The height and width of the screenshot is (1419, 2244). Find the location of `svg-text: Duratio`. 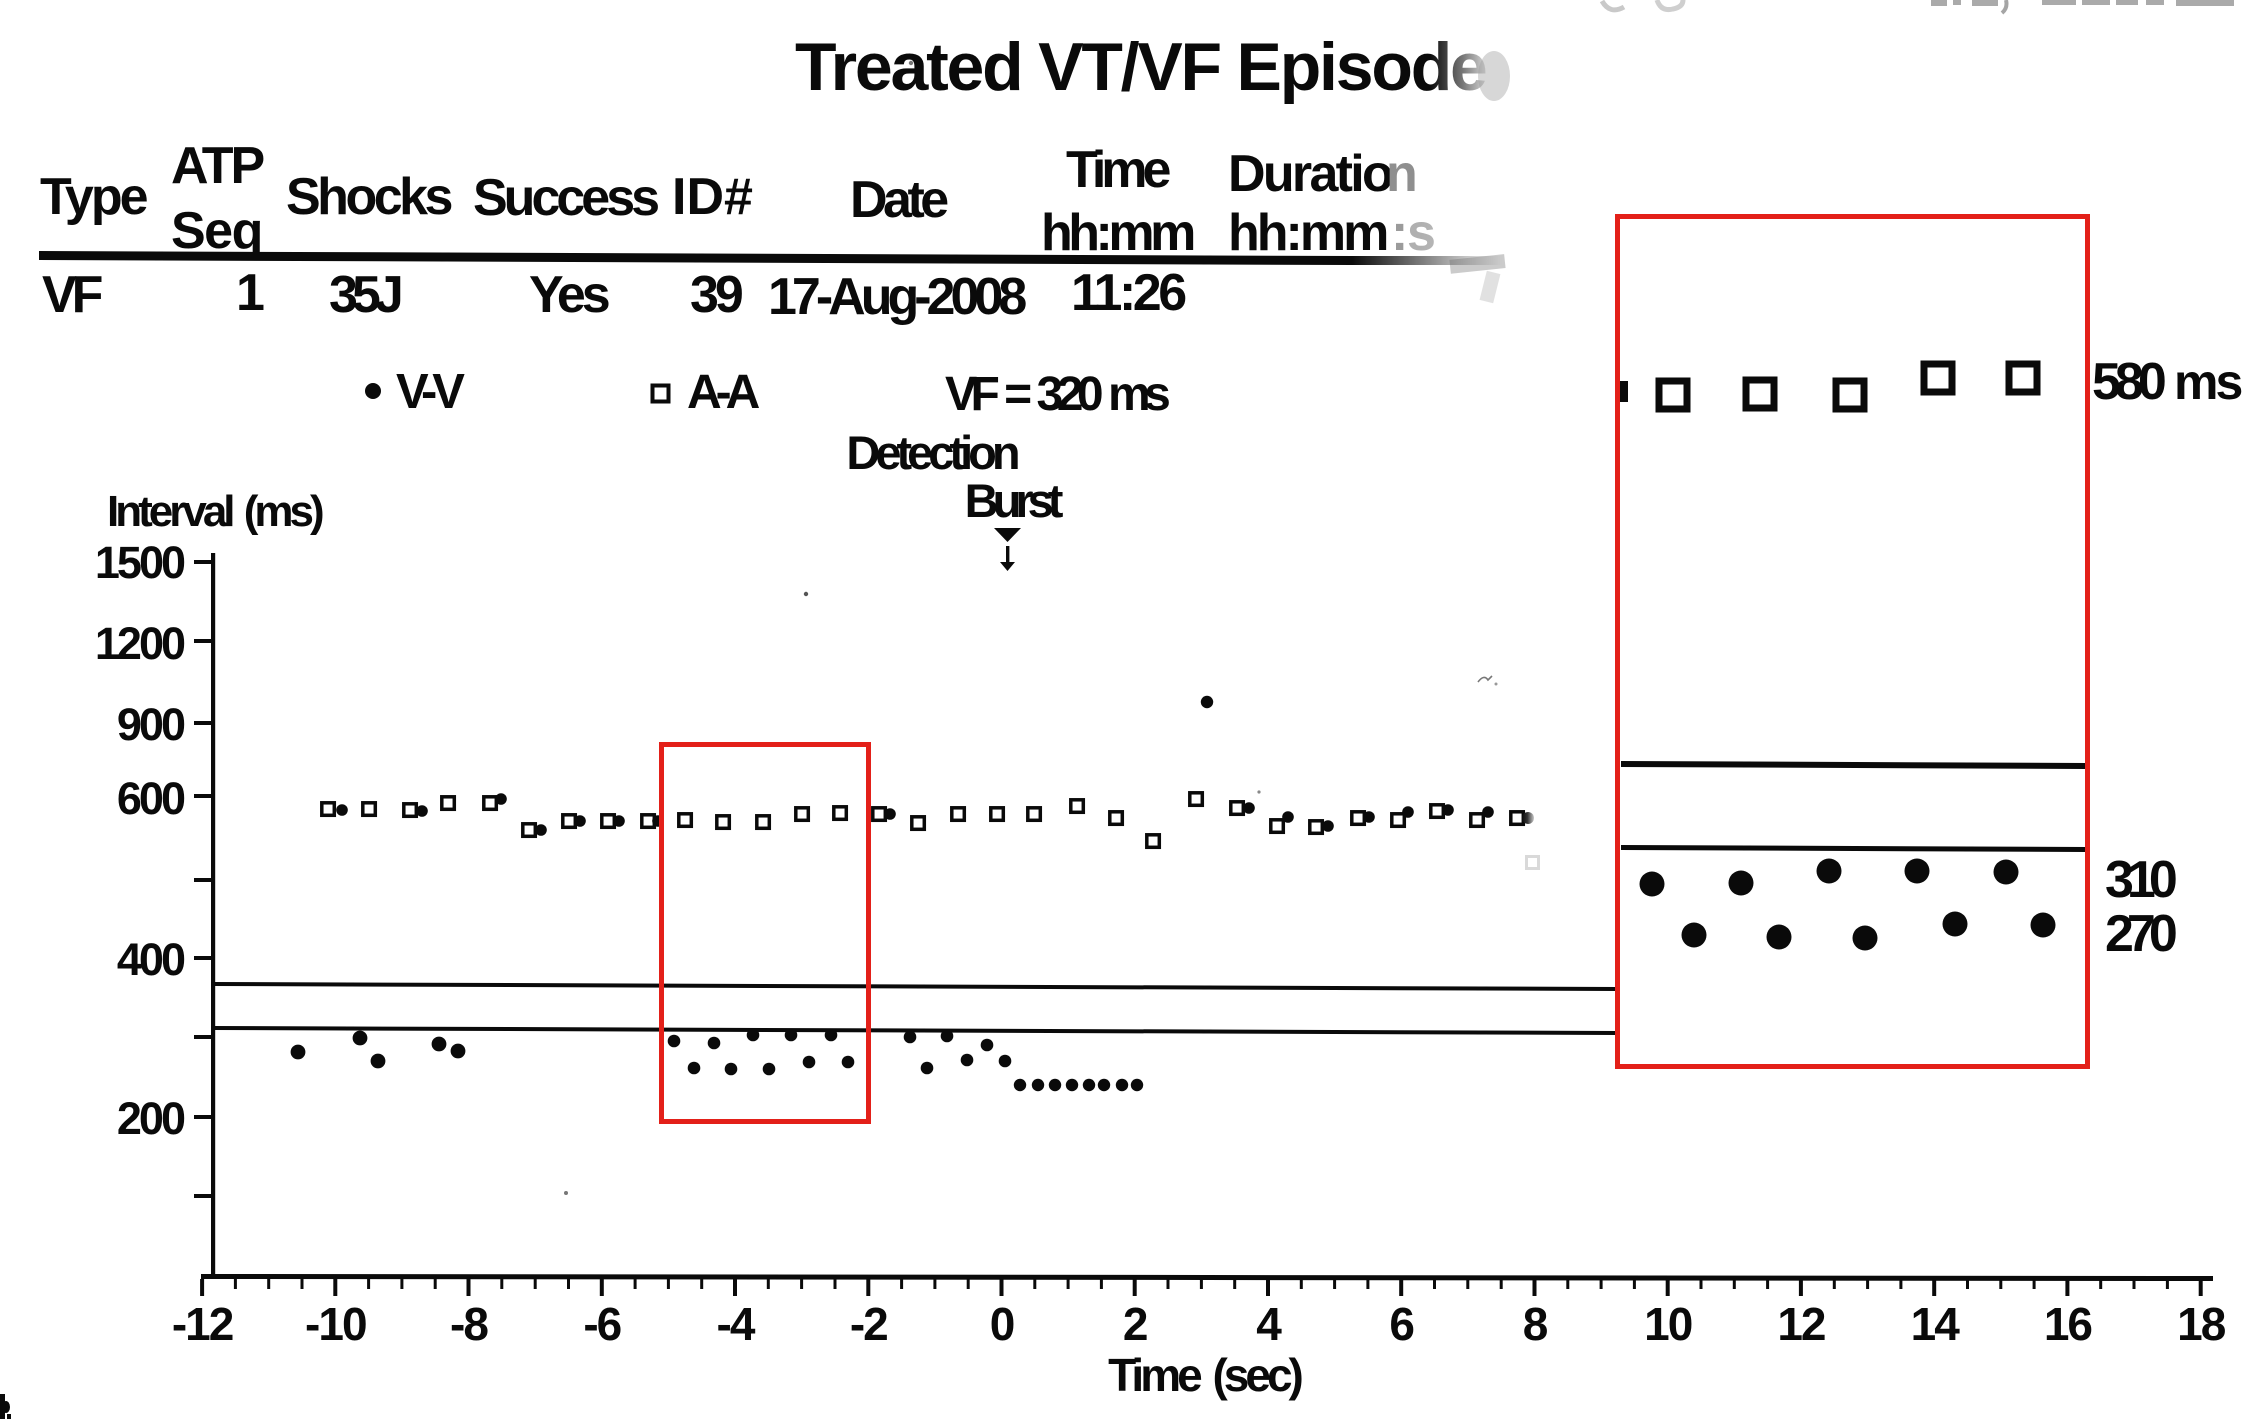

svg-text: Duratio is located at coordinates (1310, 174).